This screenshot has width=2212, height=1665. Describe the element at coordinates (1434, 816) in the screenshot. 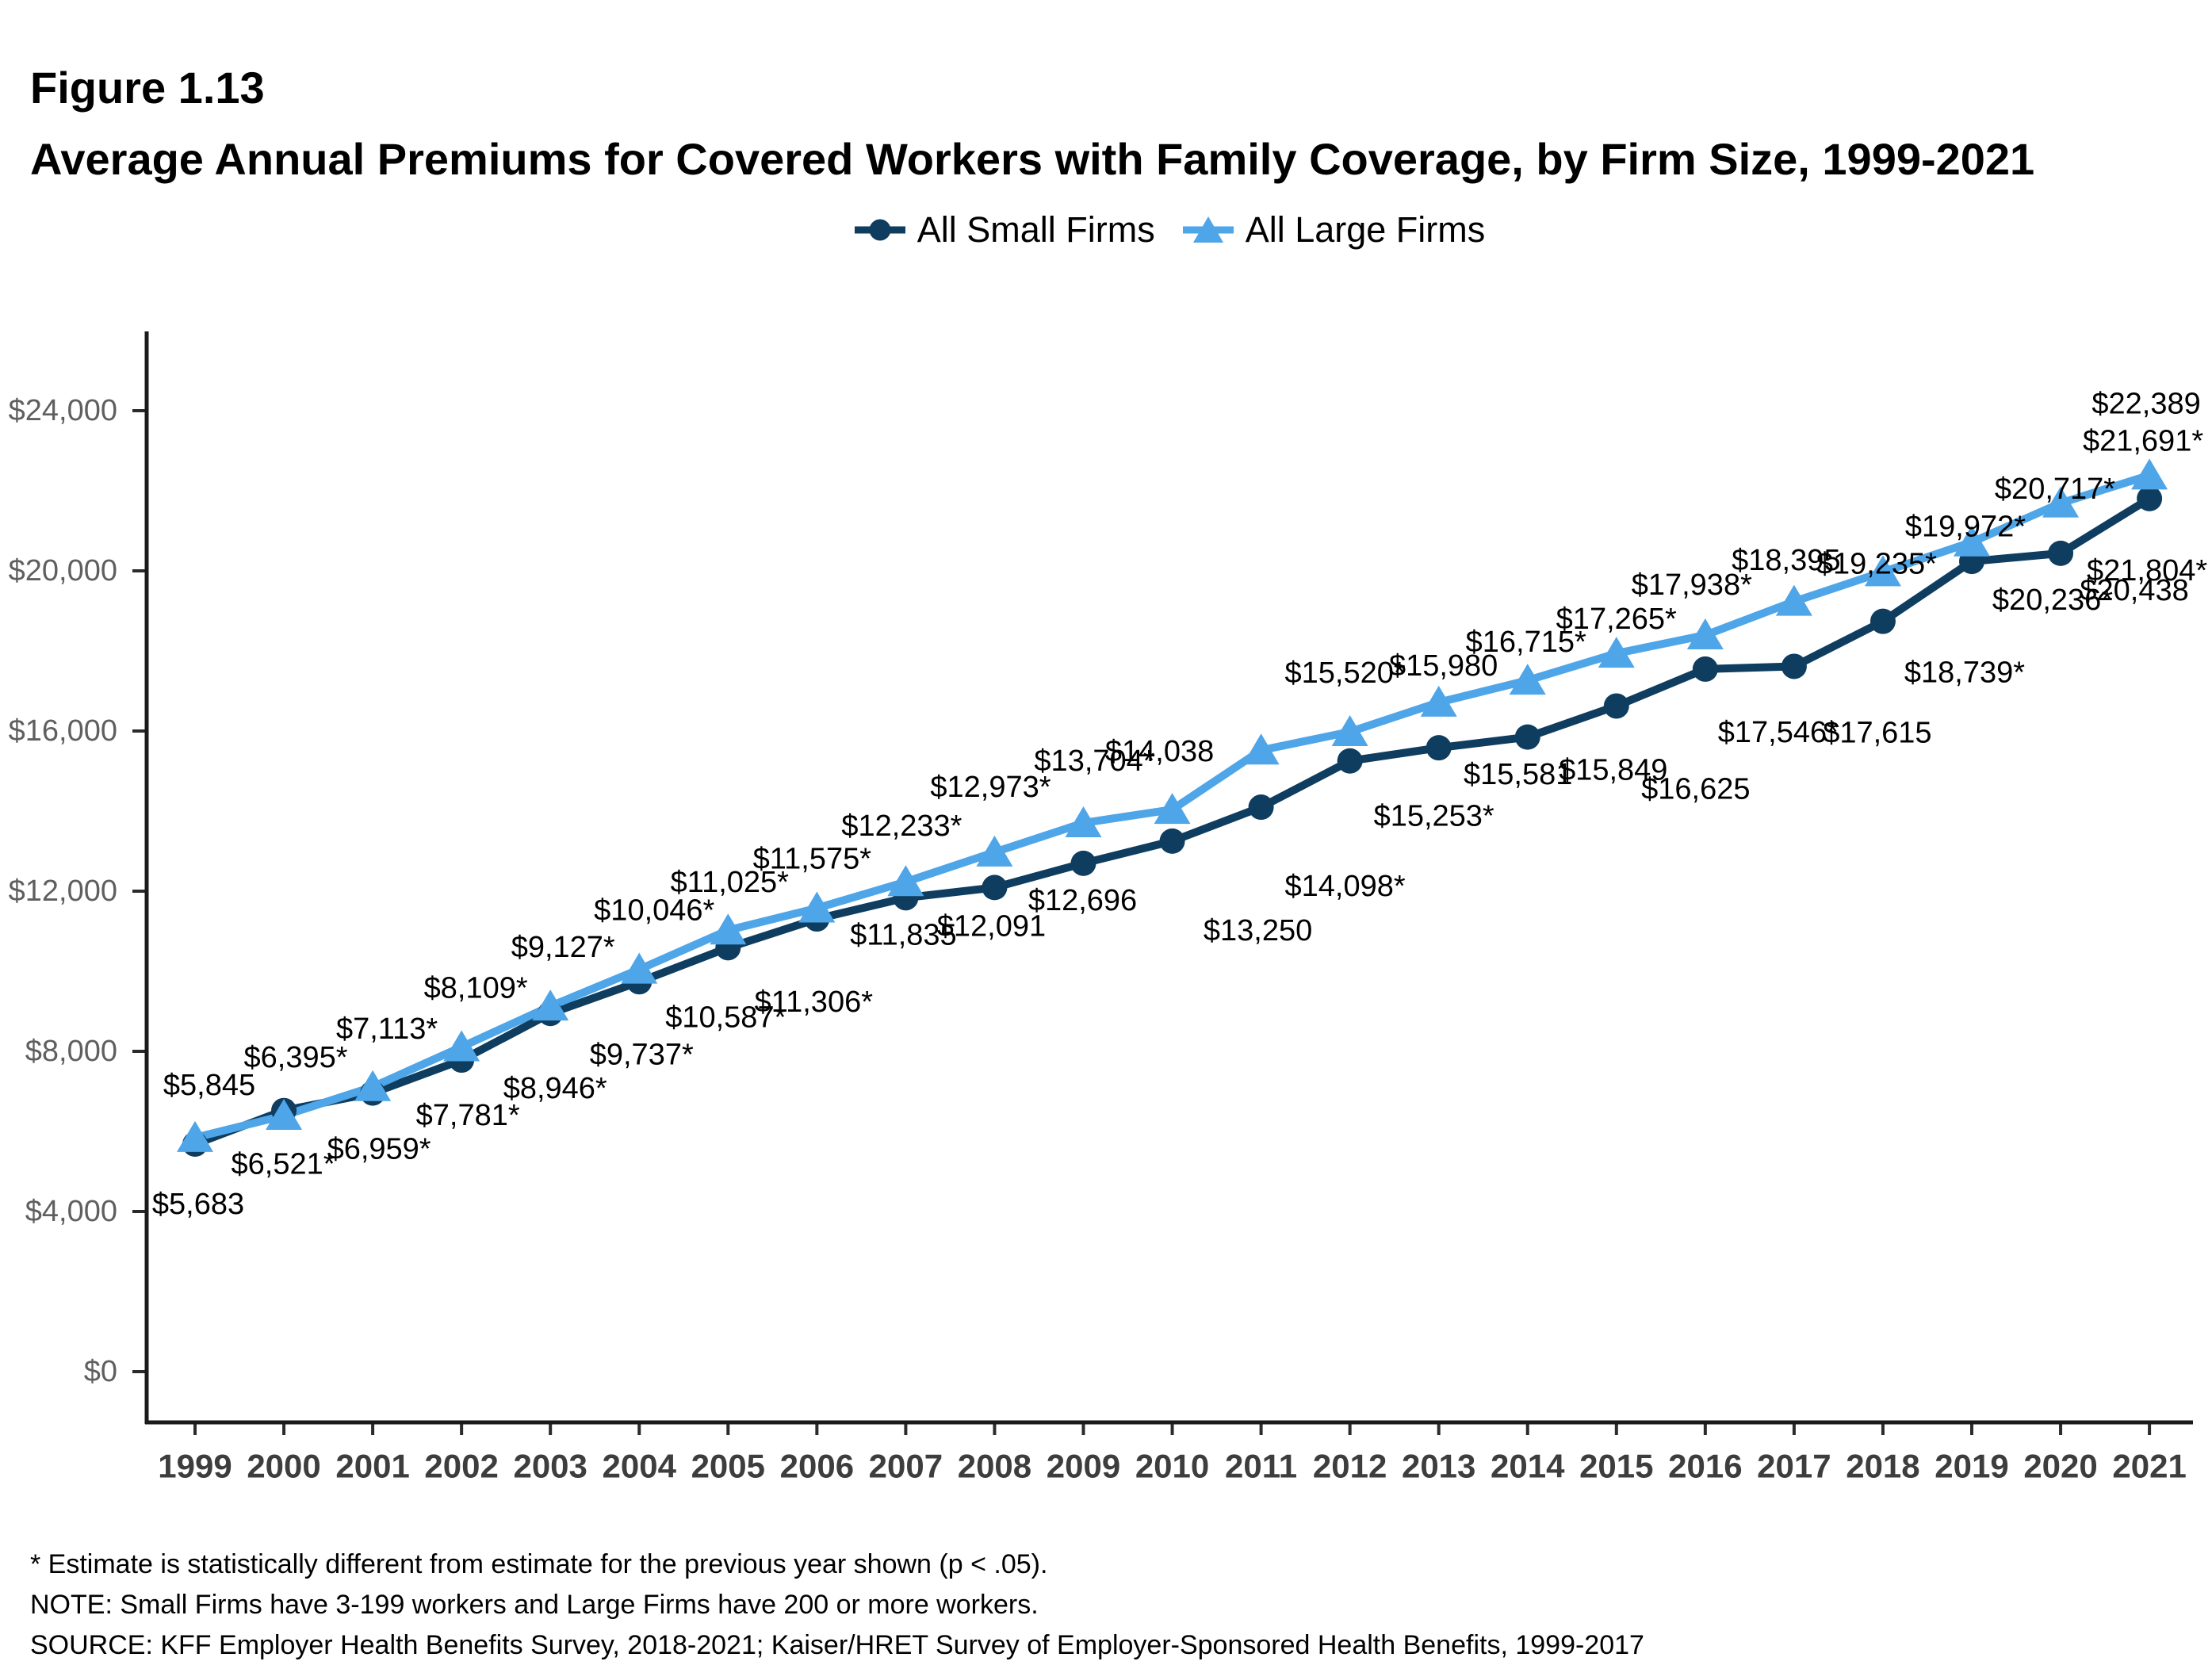

I see `small-firms-data-label: $15,253*` at that location.